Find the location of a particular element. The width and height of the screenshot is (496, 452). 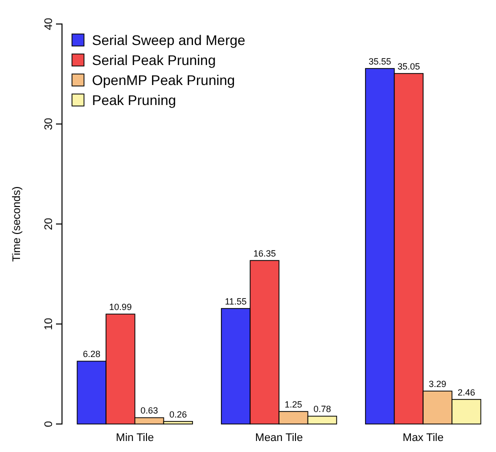

data-label: 35.05 is located at coordinates (408, 67).